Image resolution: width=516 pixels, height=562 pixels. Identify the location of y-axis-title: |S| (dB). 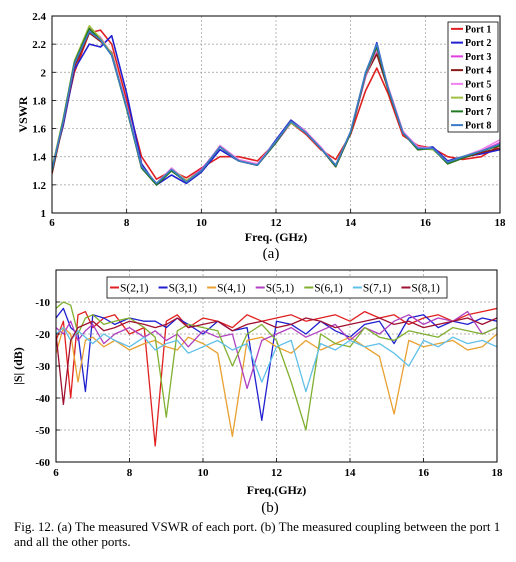
(18, 366).